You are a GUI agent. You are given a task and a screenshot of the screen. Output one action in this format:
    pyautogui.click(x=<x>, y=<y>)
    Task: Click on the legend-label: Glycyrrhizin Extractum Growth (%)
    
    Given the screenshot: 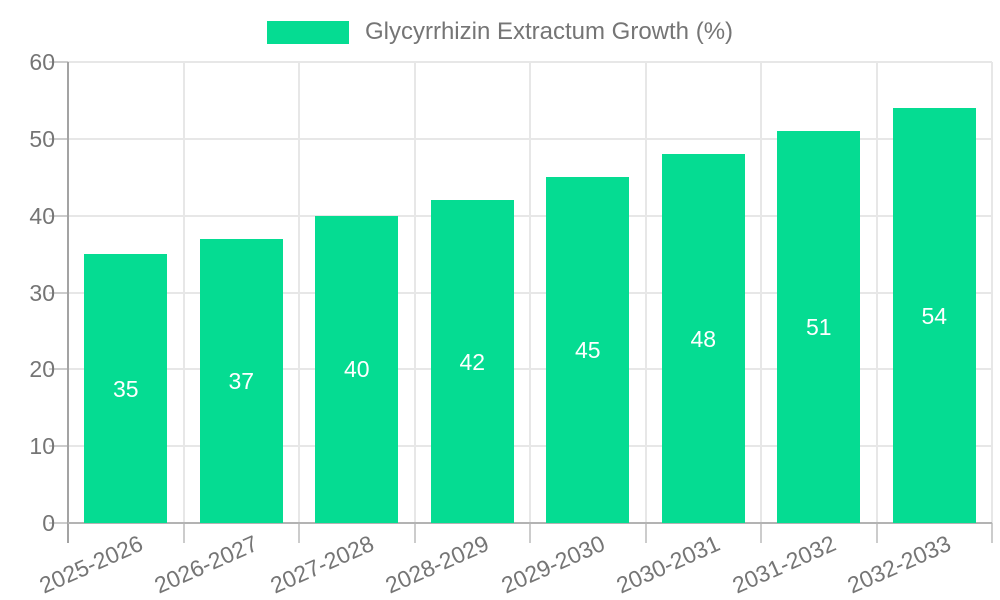 What is the action you would take?
    pyautogui.click(x=549, y=31)
    